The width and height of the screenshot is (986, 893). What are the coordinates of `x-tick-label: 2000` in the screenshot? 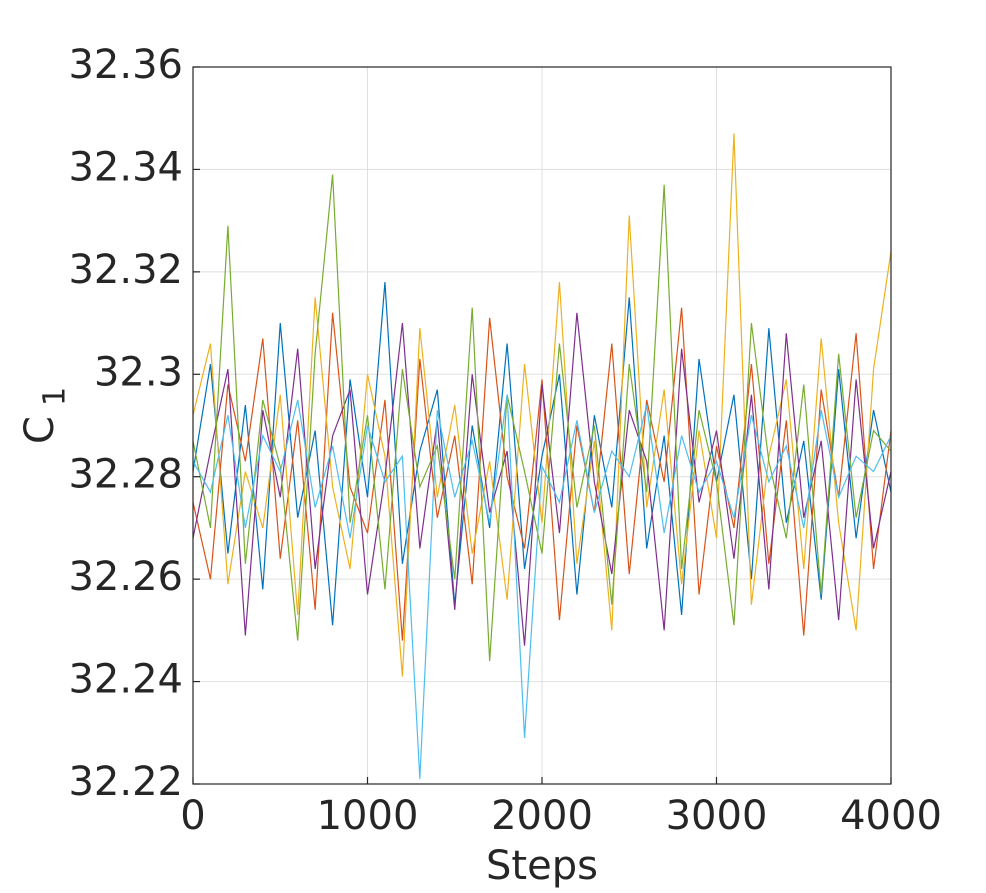 It's located at (542, 816).